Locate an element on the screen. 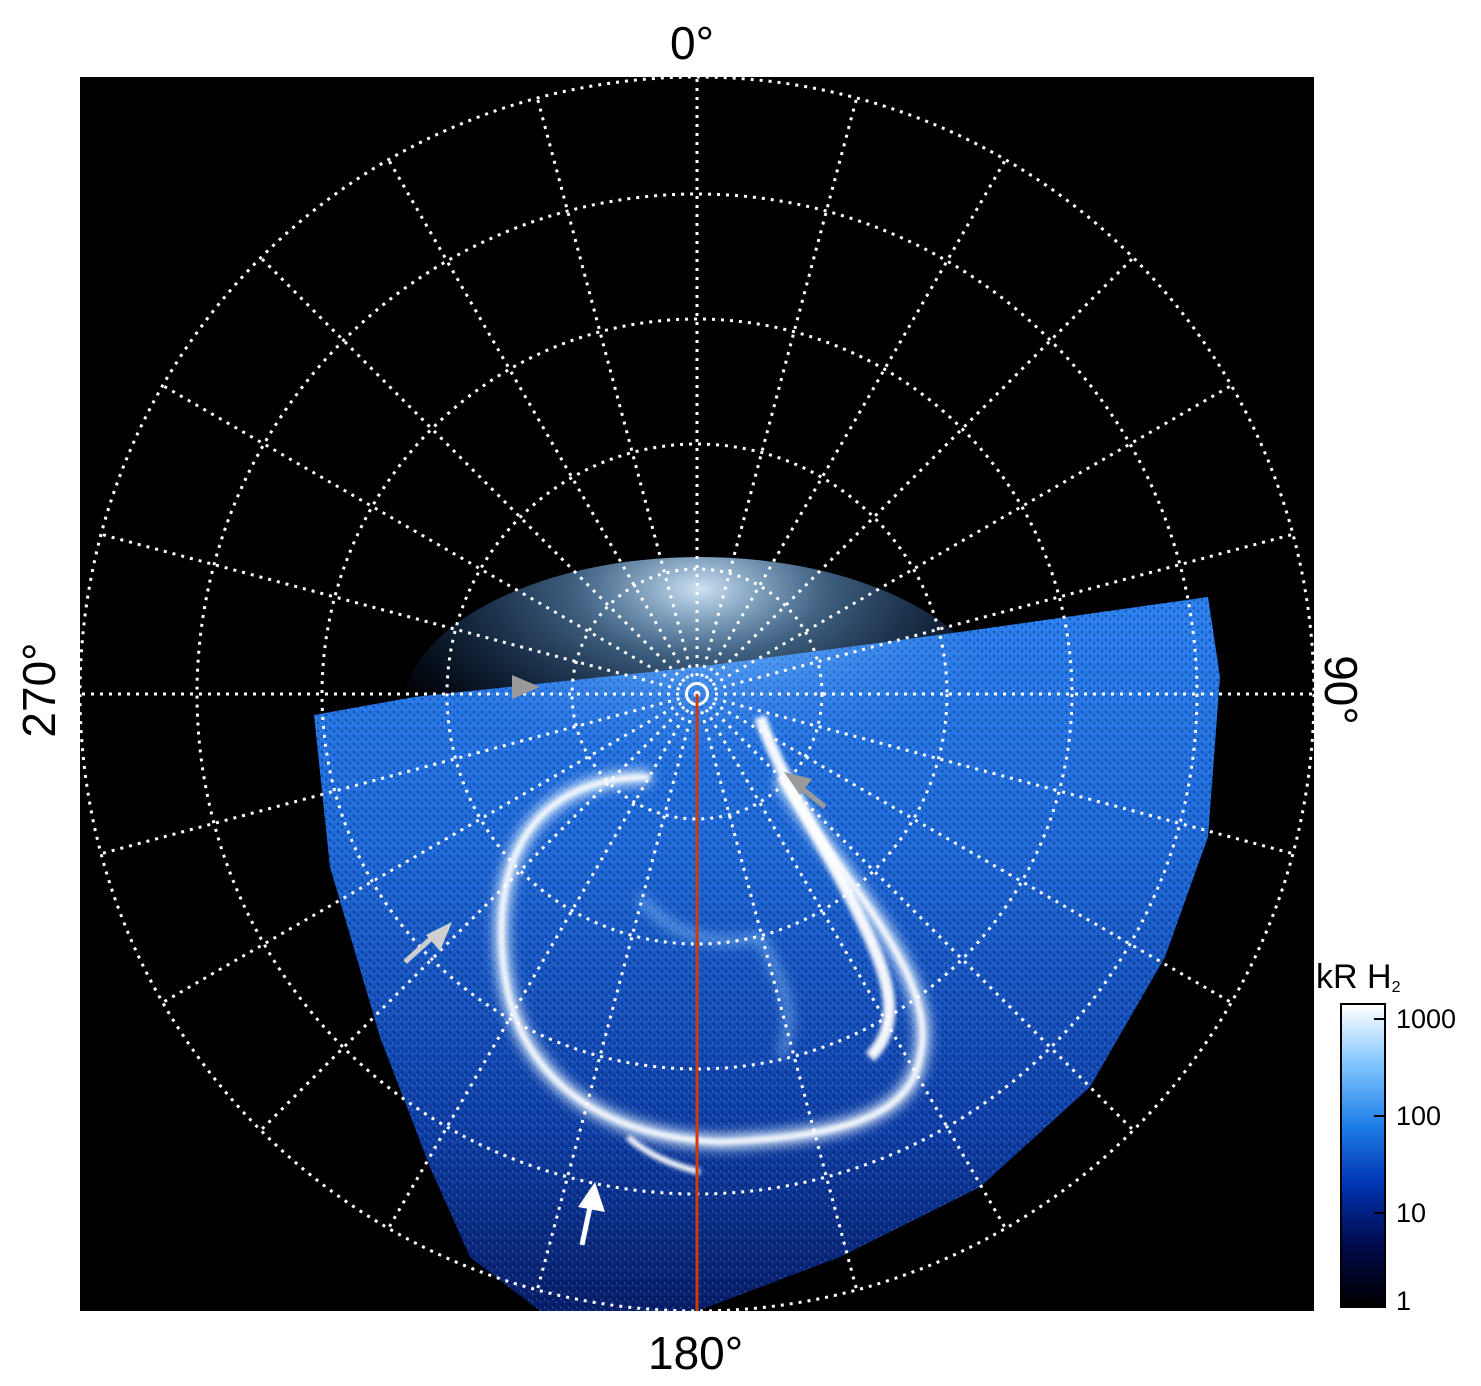 This screenshot has height=1386, width=1481. gray-arrow-dusk-icon is located at coordinates (427, 943).